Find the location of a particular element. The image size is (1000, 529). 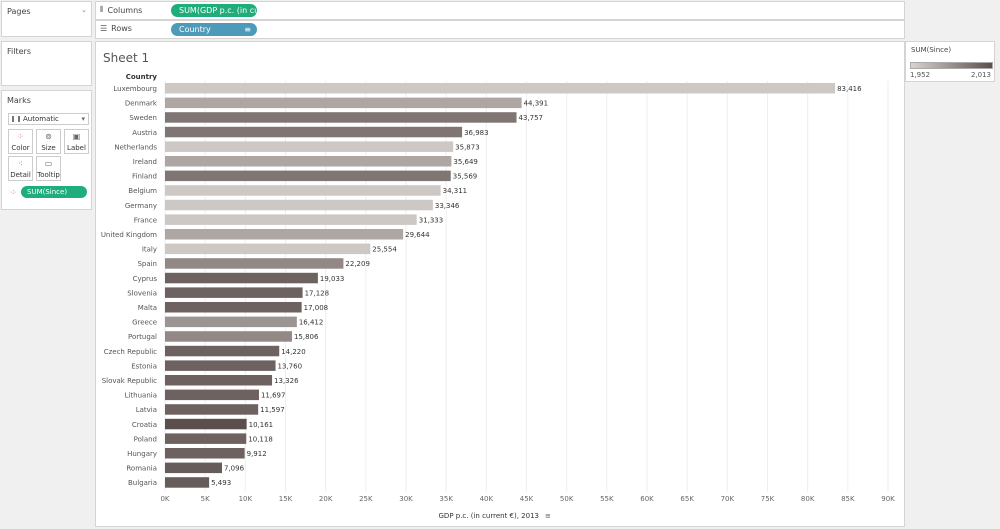

chevron-down-icon: ▾ is located at coordinates (83, 119).